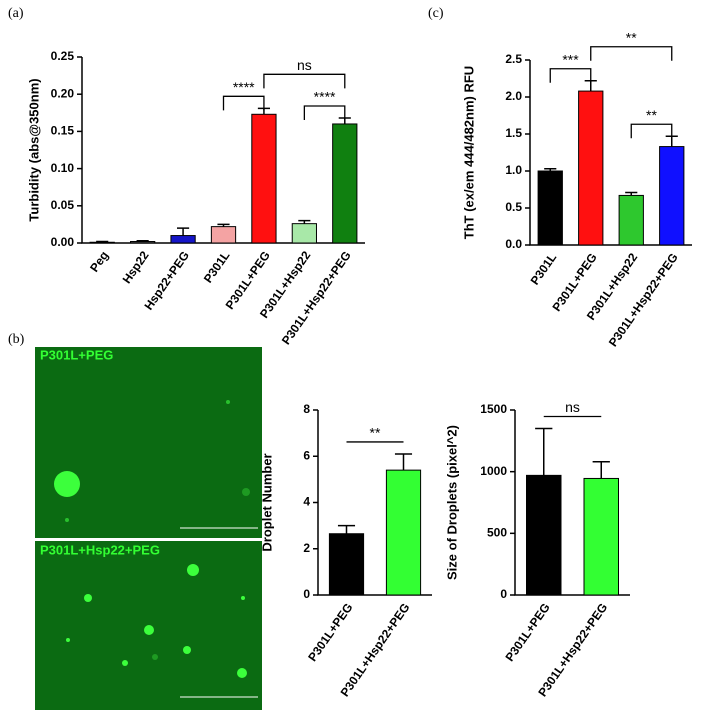 The height and width of the screenshot is (712, 709). I want to click on y-tick-label: 0.00, so click(63, 242).